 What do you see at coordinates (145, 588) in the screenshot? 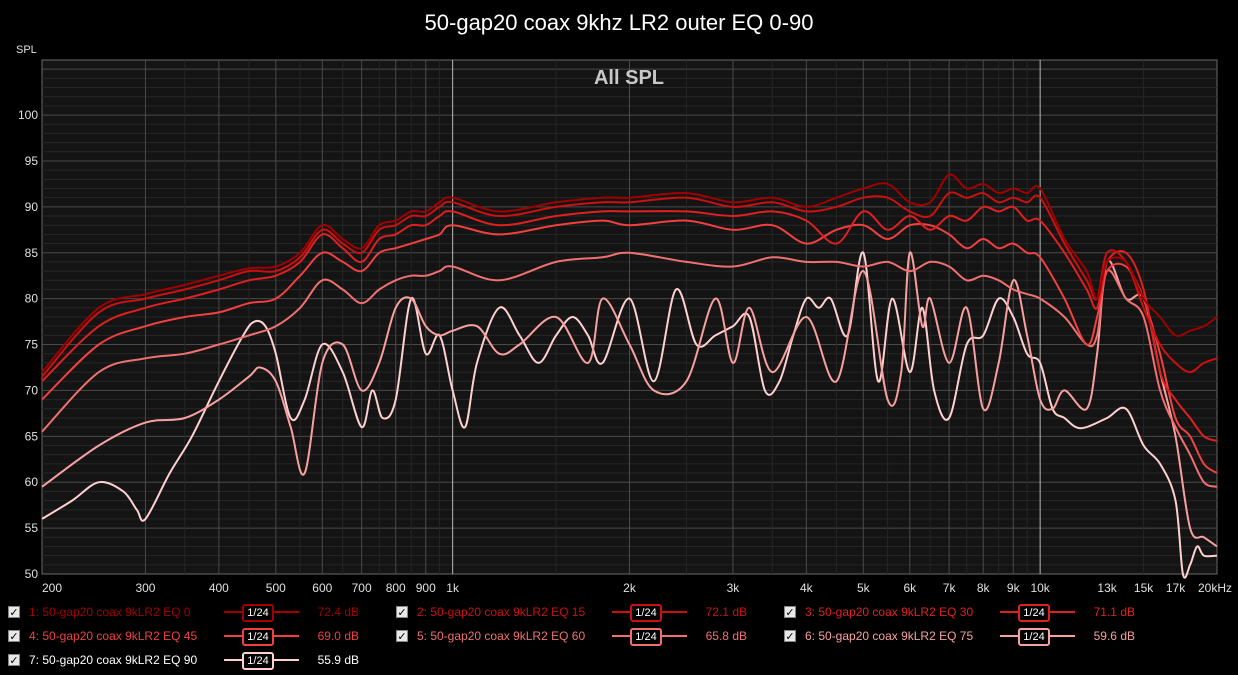
I see `x-tick-label: 300` at bounding box center [145, 588].